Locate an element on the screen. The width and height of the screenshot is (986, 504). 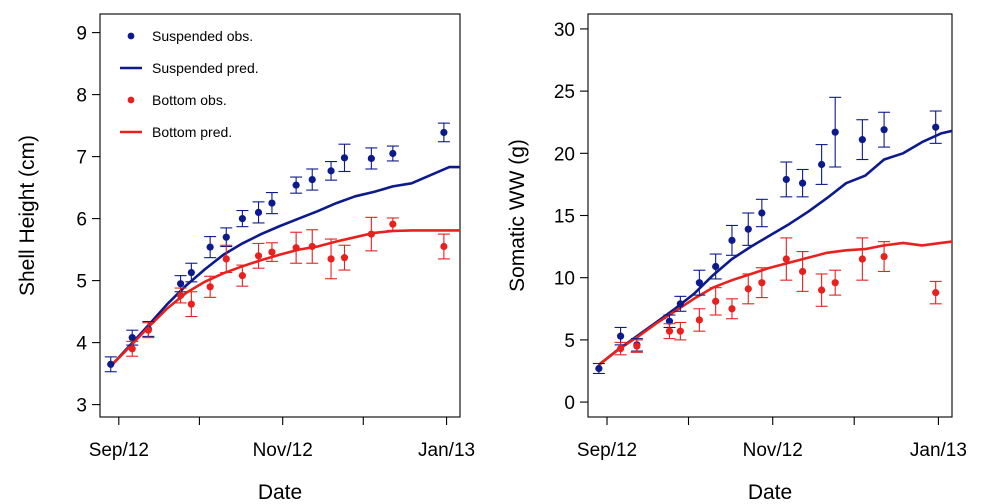
y-axis-label: Shell Height (cm) is located at coordinates (27, 215).